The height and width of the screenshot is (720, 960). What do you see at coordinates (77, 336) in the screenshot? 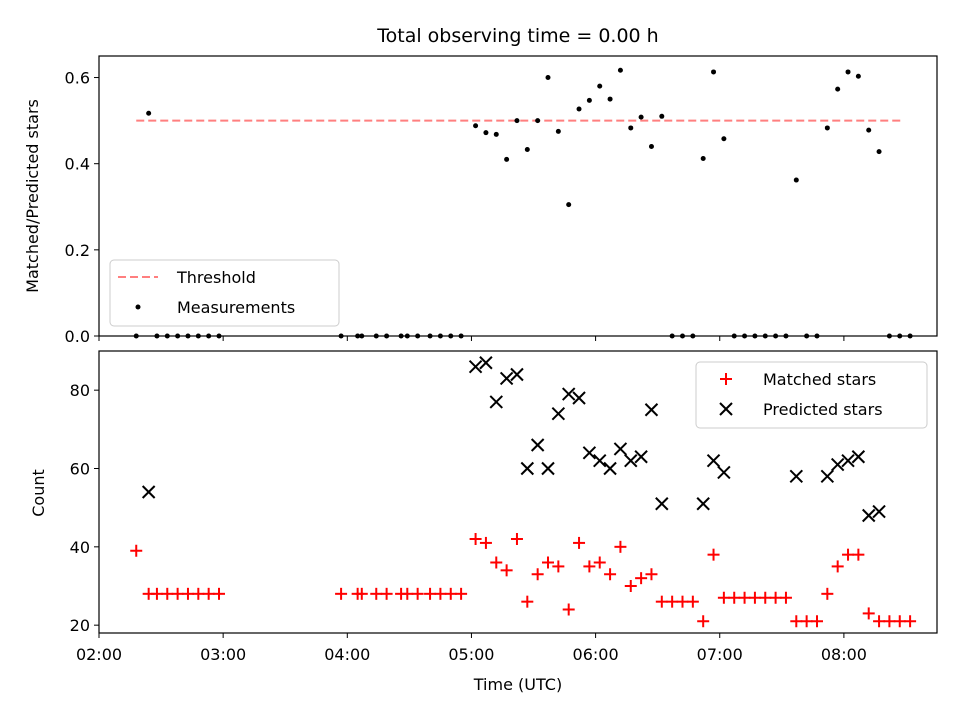
I see `ratio-y-tick-label-0: 0.0` at bounding box center [77, 336].